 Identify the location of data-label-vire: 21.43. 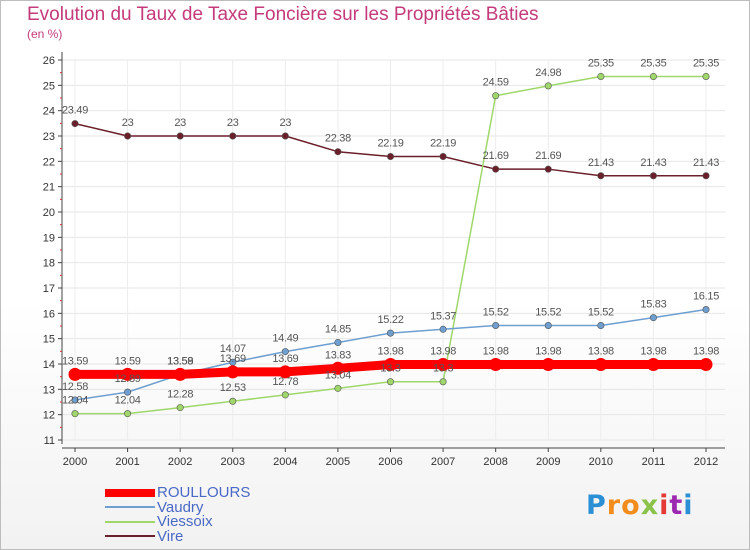
(601, 163).